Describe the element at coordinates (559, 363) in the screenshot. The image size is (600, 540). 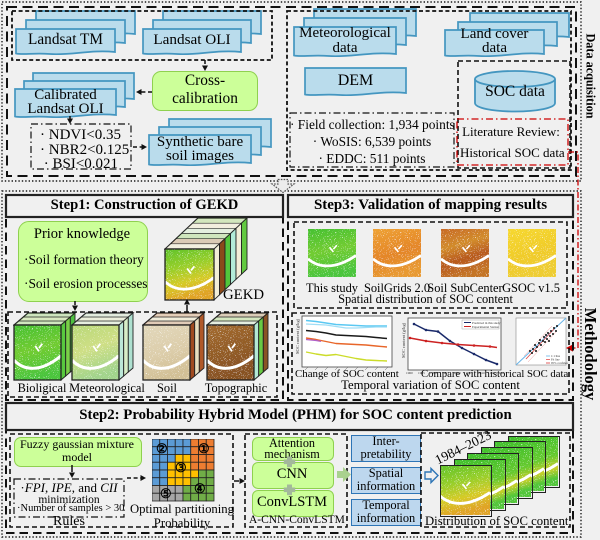
I see `svg-text: 95% confidence` at that location.